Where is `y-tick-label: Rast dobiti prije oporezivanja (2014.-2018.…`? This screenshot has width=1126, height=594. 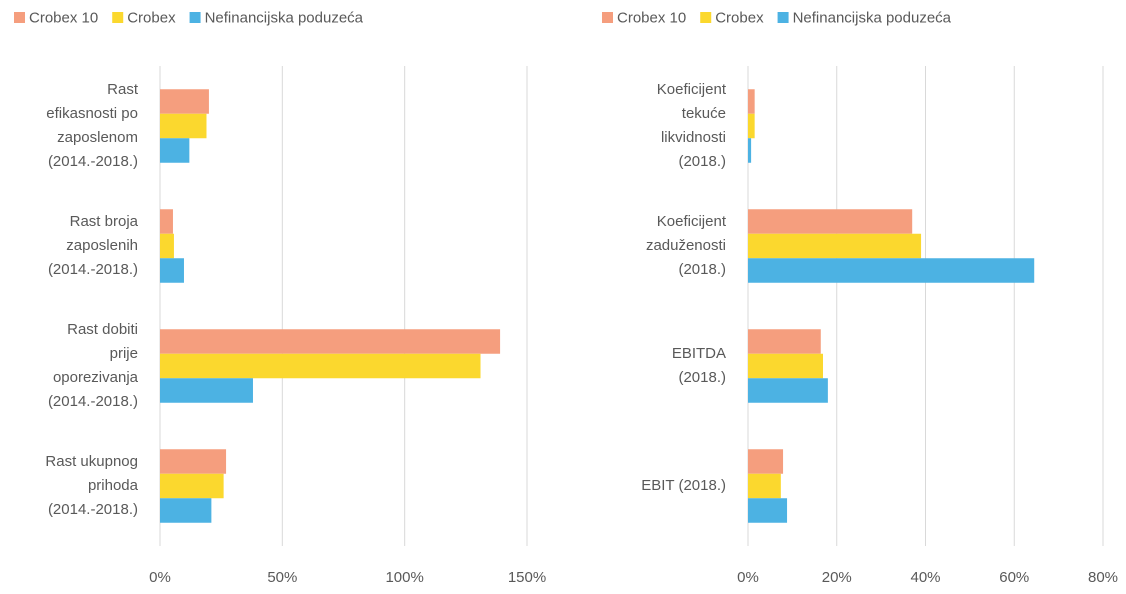 y-tick-label: Rast dobiti prije oporezivanja (2014.-2018.… is located at coordinates (93, 365).